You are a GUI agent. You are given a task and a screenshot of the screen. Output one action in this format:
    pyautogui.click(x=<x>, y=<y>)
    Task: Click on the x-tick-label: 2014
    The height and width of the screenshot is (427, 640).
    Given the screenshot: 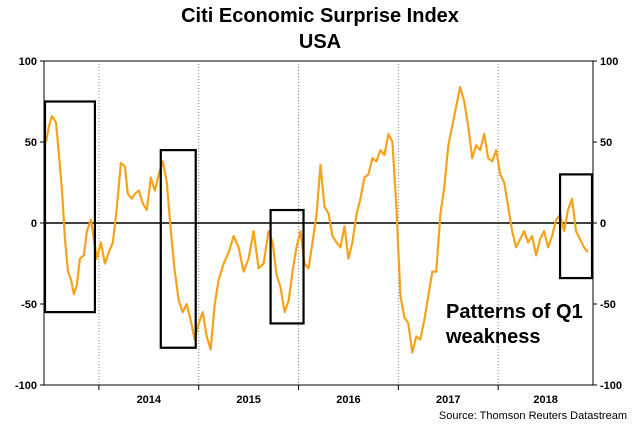 What is the action you would take?
    pyautogui.click(x=149, y=400)
    